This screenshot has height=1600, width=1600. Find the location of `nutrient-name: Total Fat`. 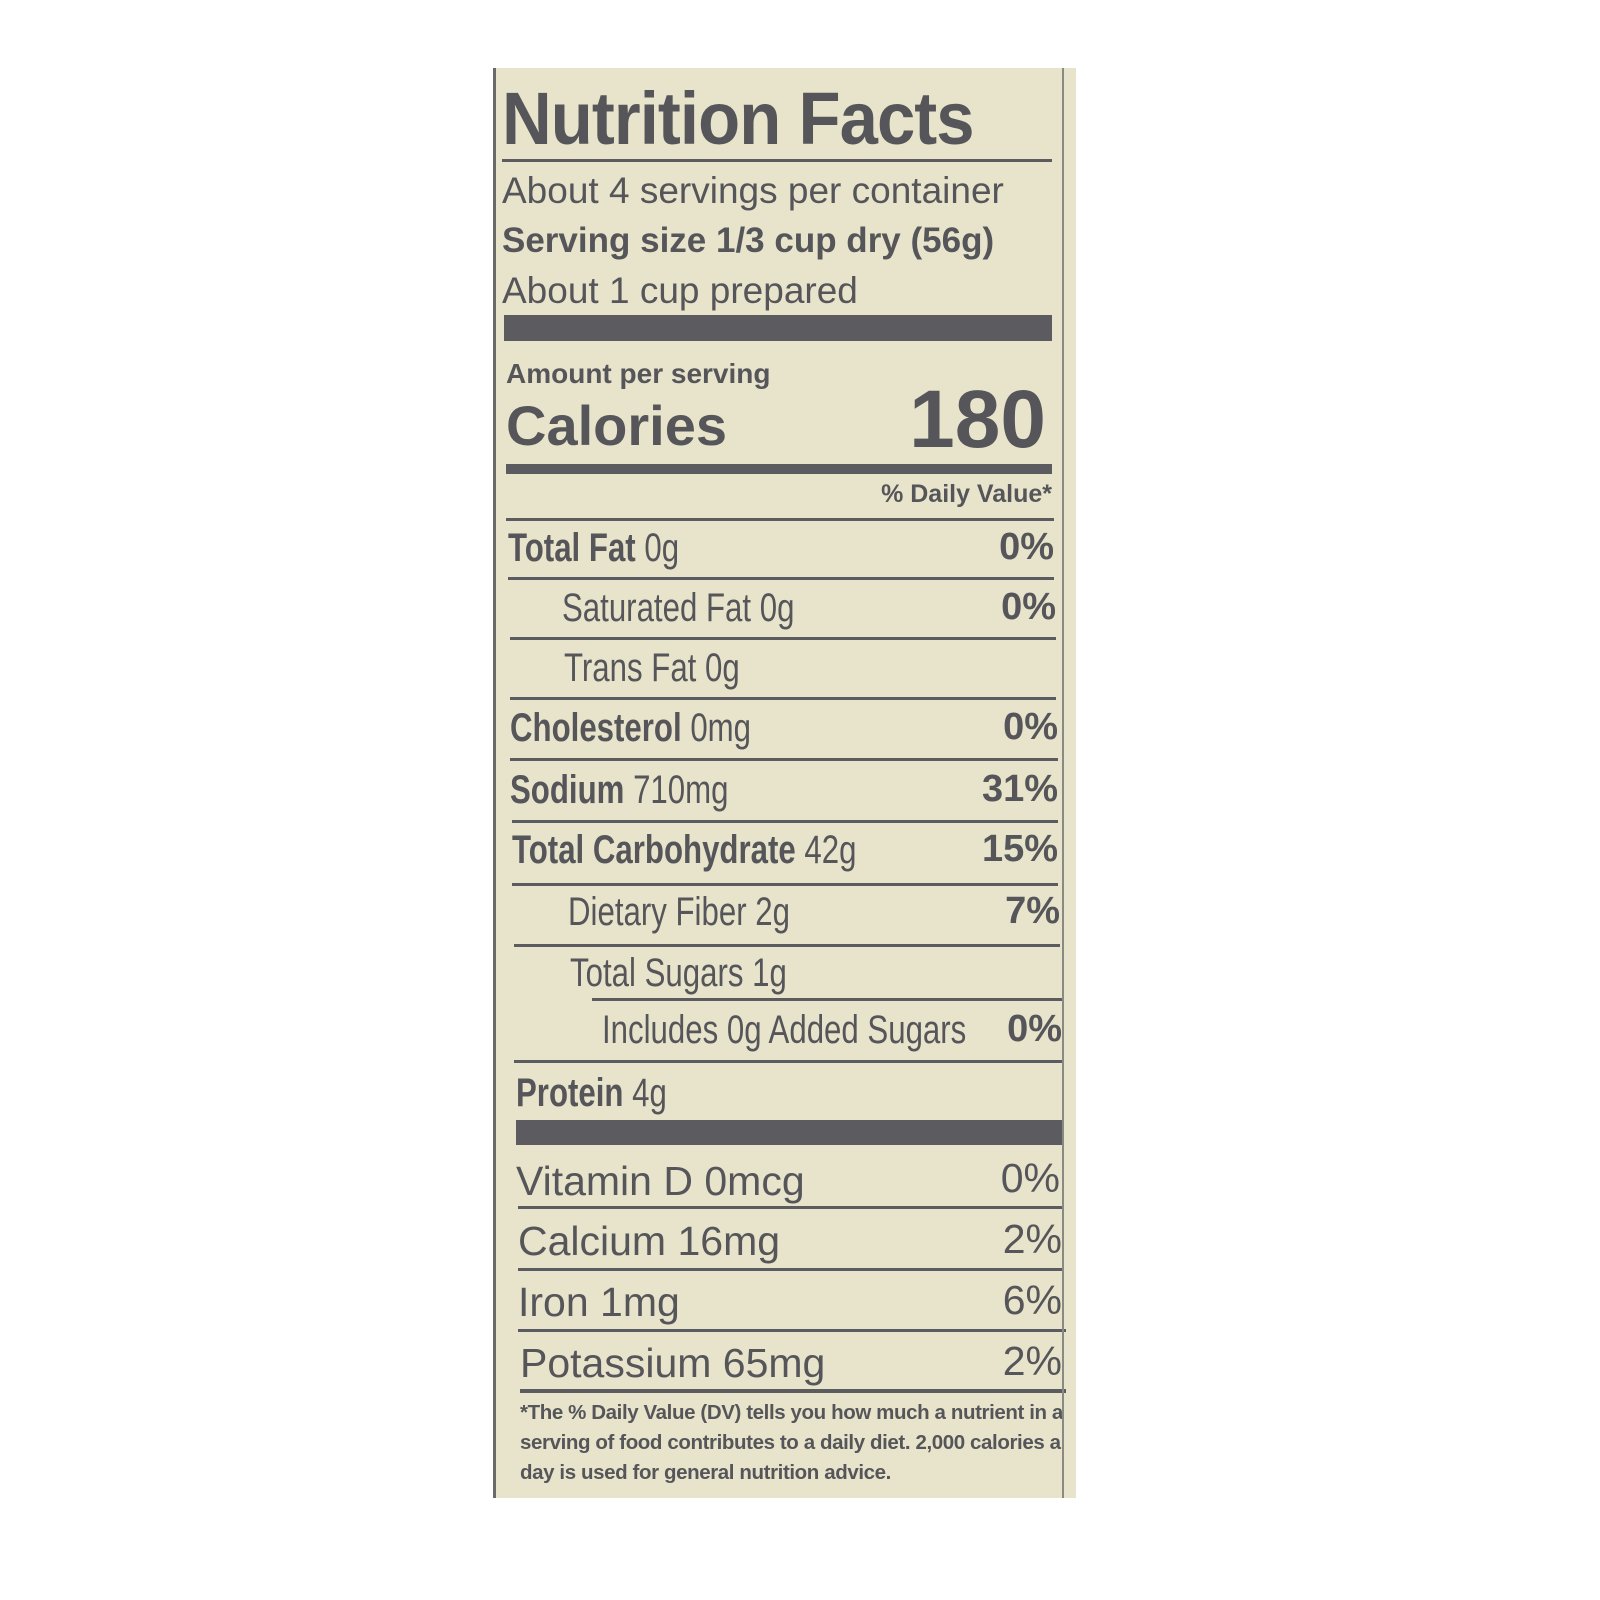

nutrient-name: Total Fat is located at coordinates (572, 548).